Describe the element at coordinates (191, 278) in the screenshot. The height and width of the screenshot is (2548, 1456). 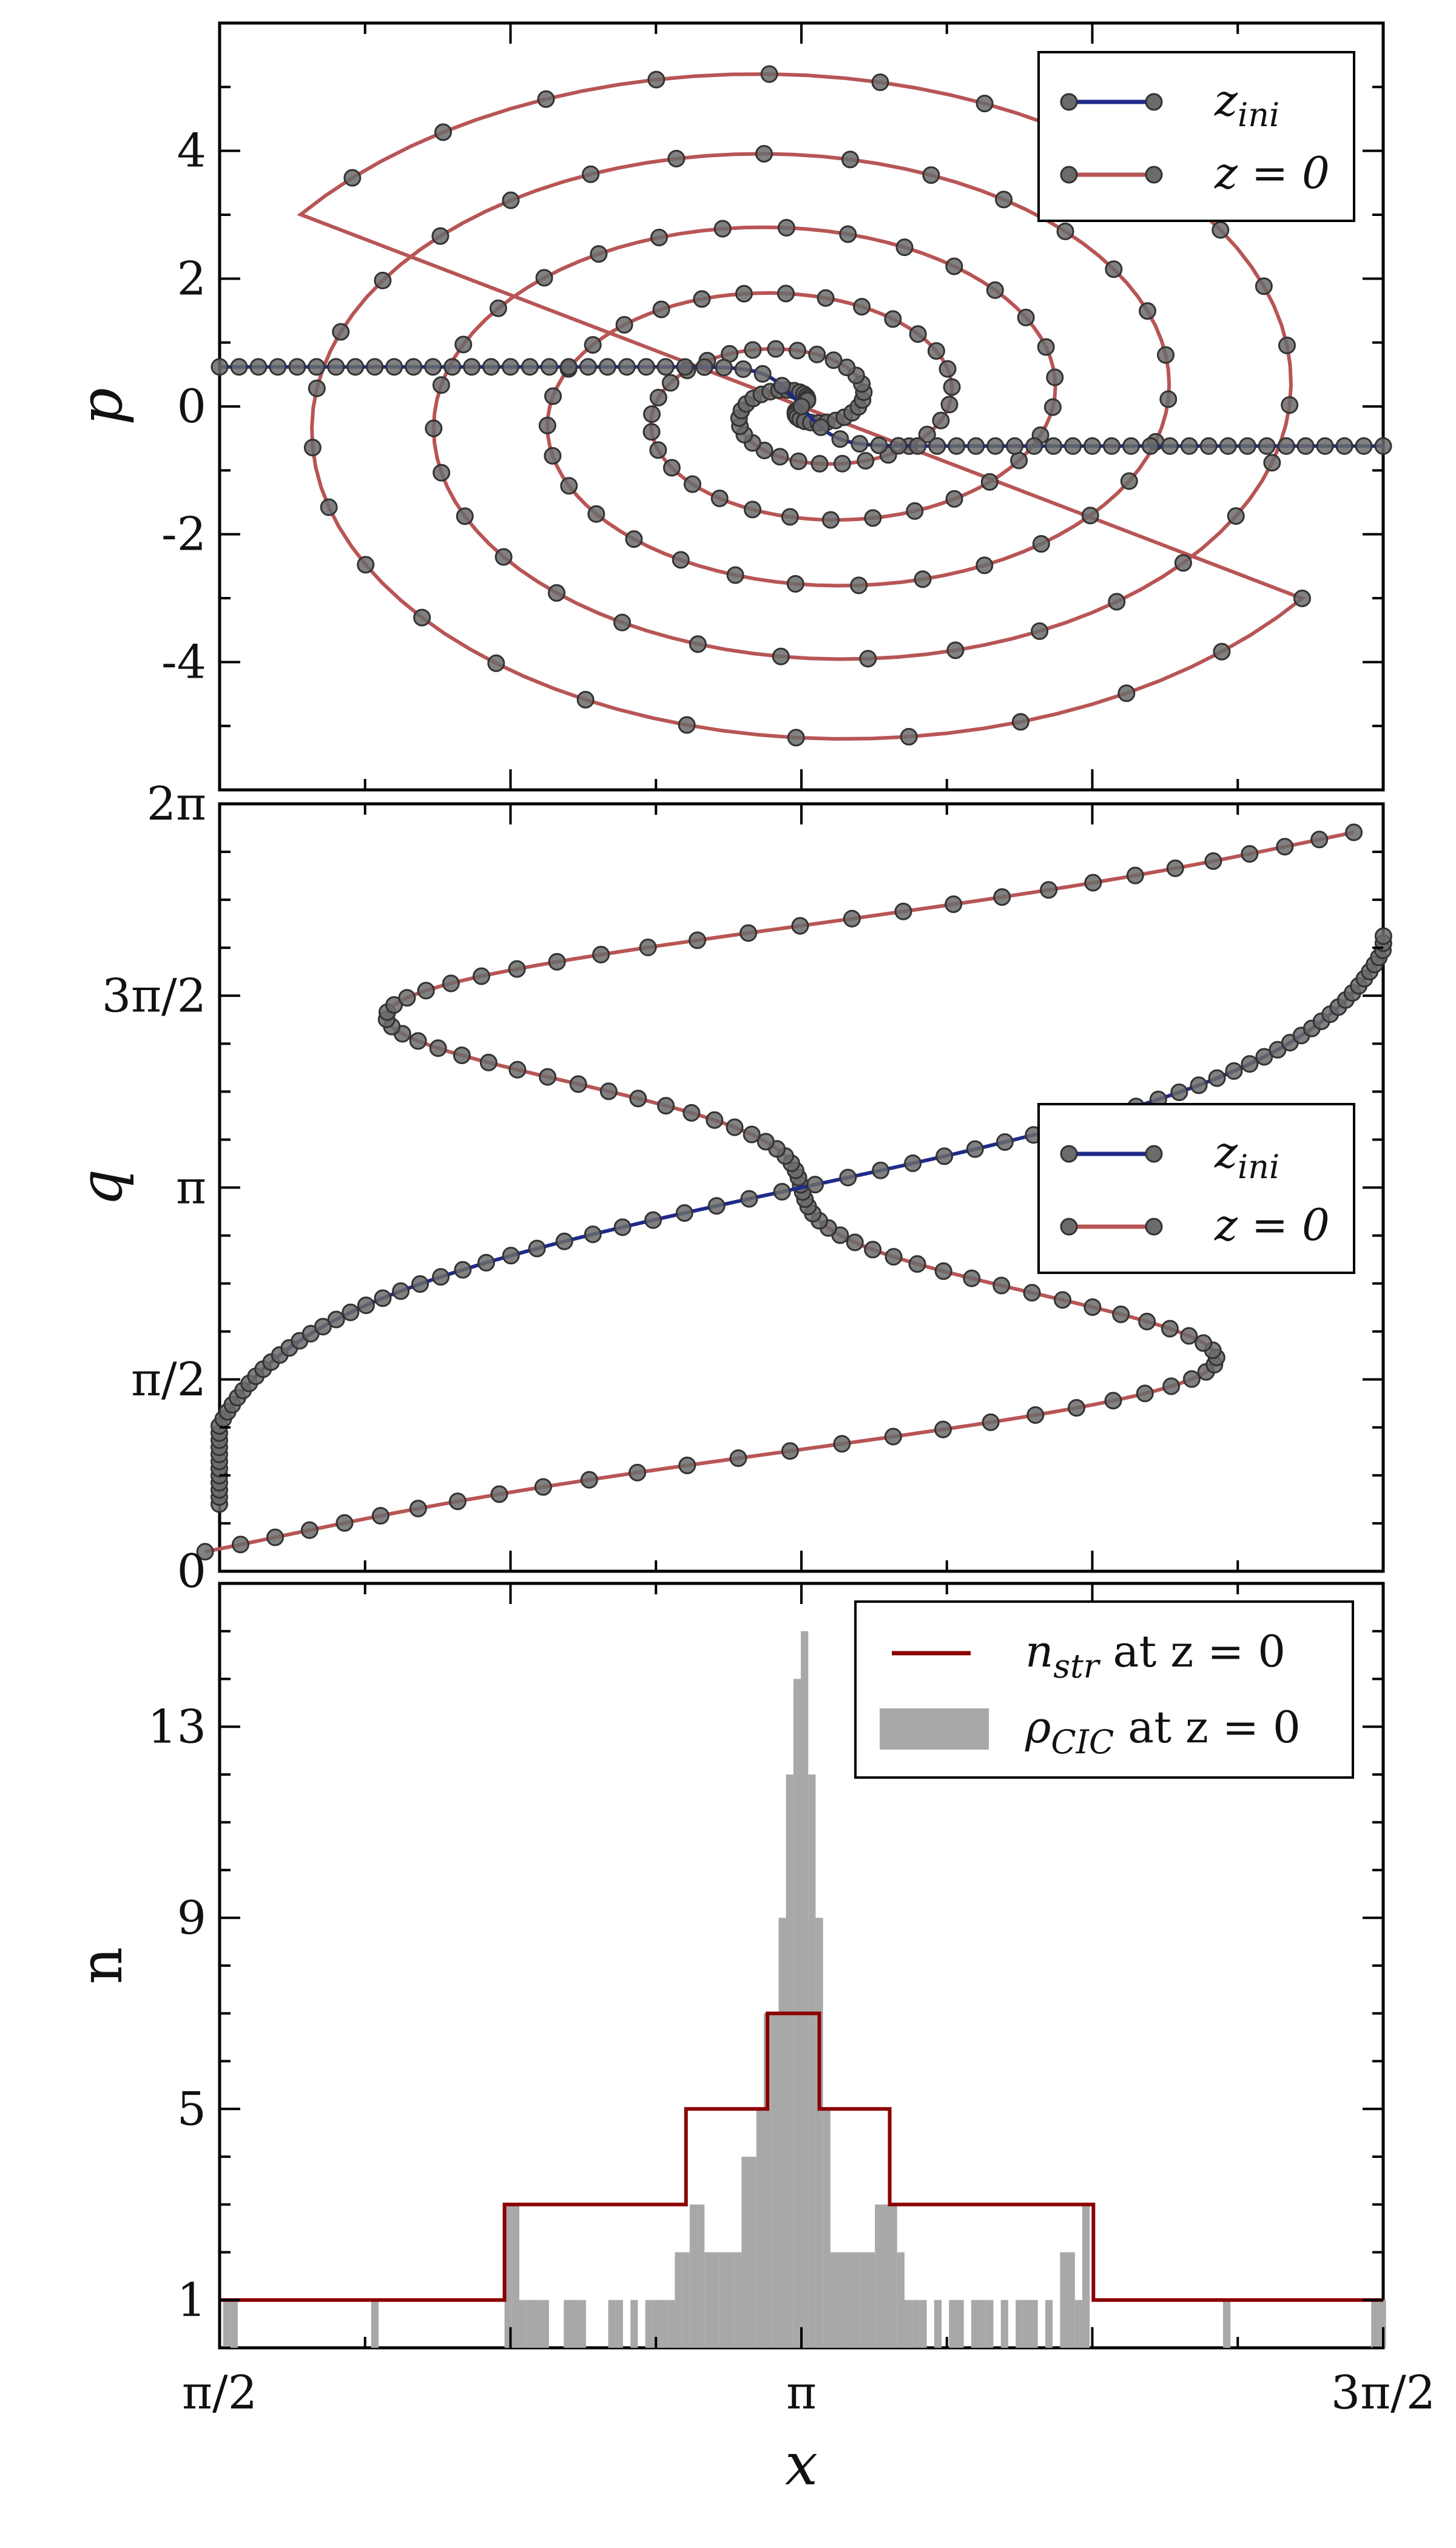
I see `y-tick-label: 2` at that location.